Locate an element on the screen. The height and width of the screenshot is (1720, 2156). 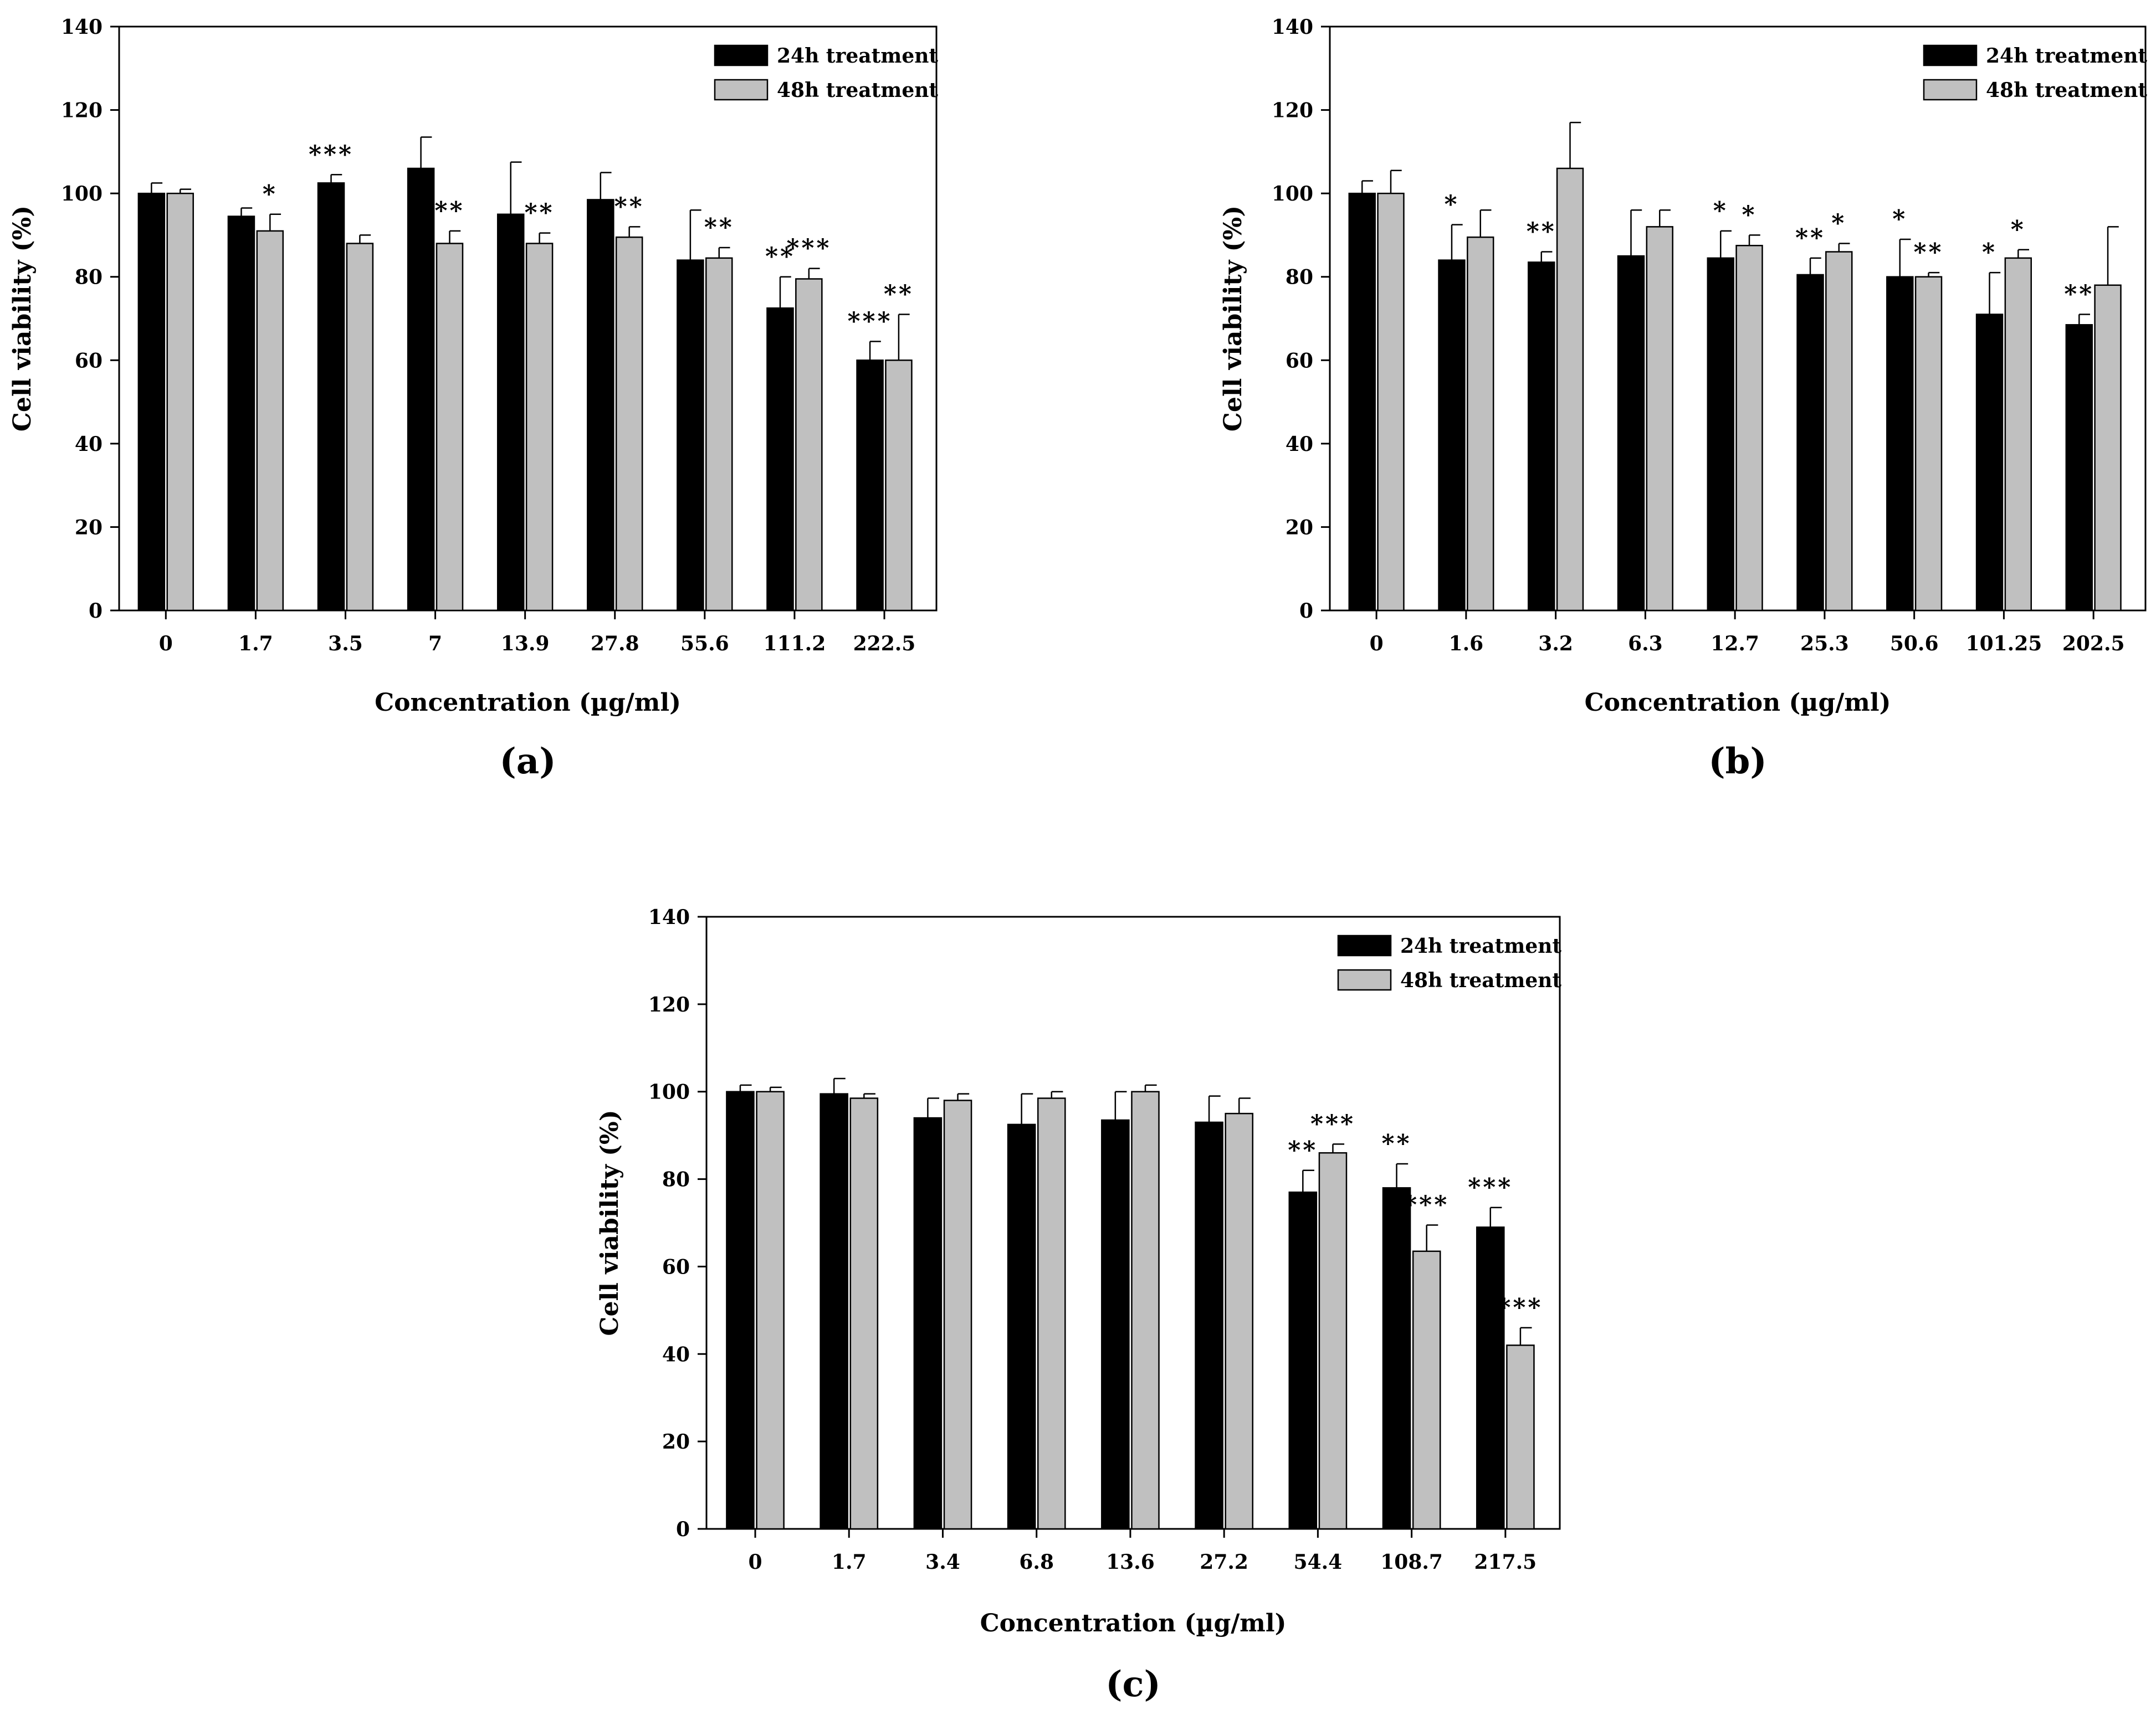
category-group: ** 3.2 is located at coordinates (1555, 388).